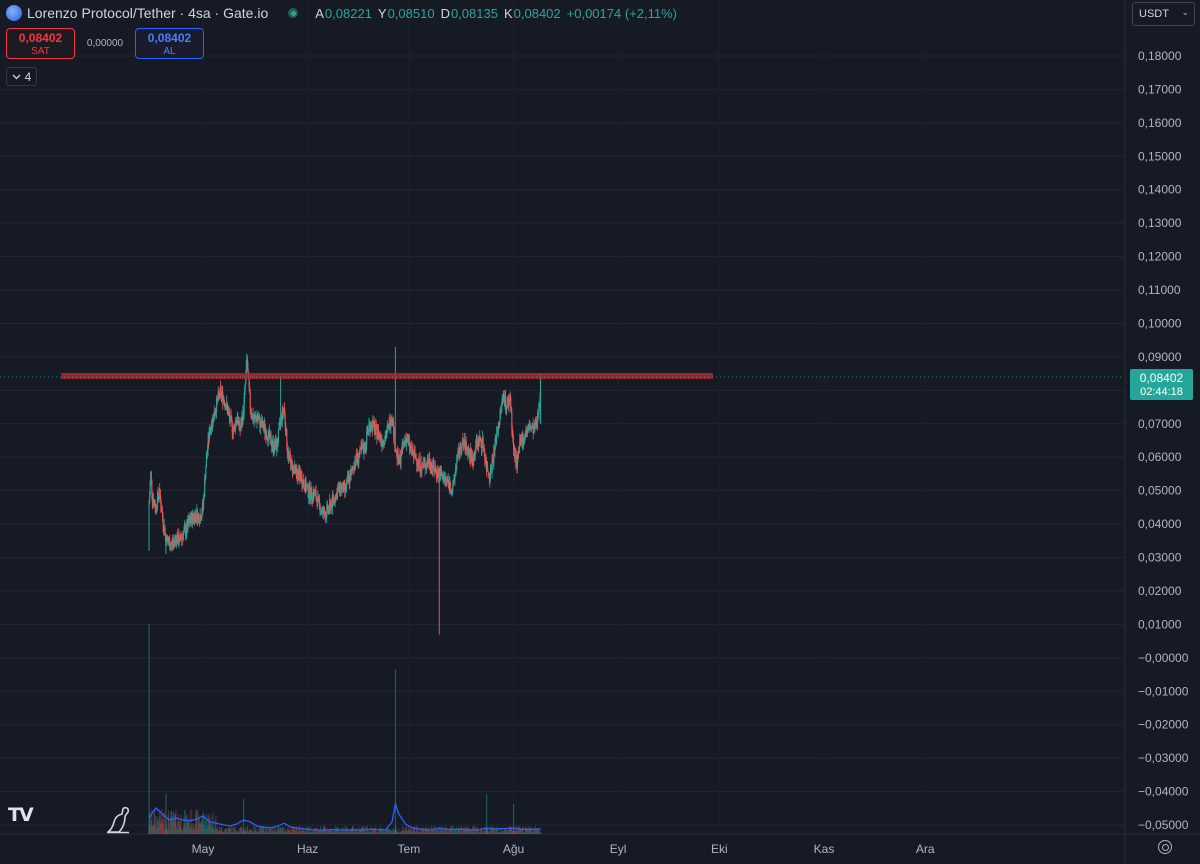 The height and width of the screenshot is (864, 1200). What do you see at coordinates (148, 13) in the screenshot?
I see `symbol-title: Lorenzo Protocol/Tether · 4sa · Gate.io` at bounding box center [148, 13].